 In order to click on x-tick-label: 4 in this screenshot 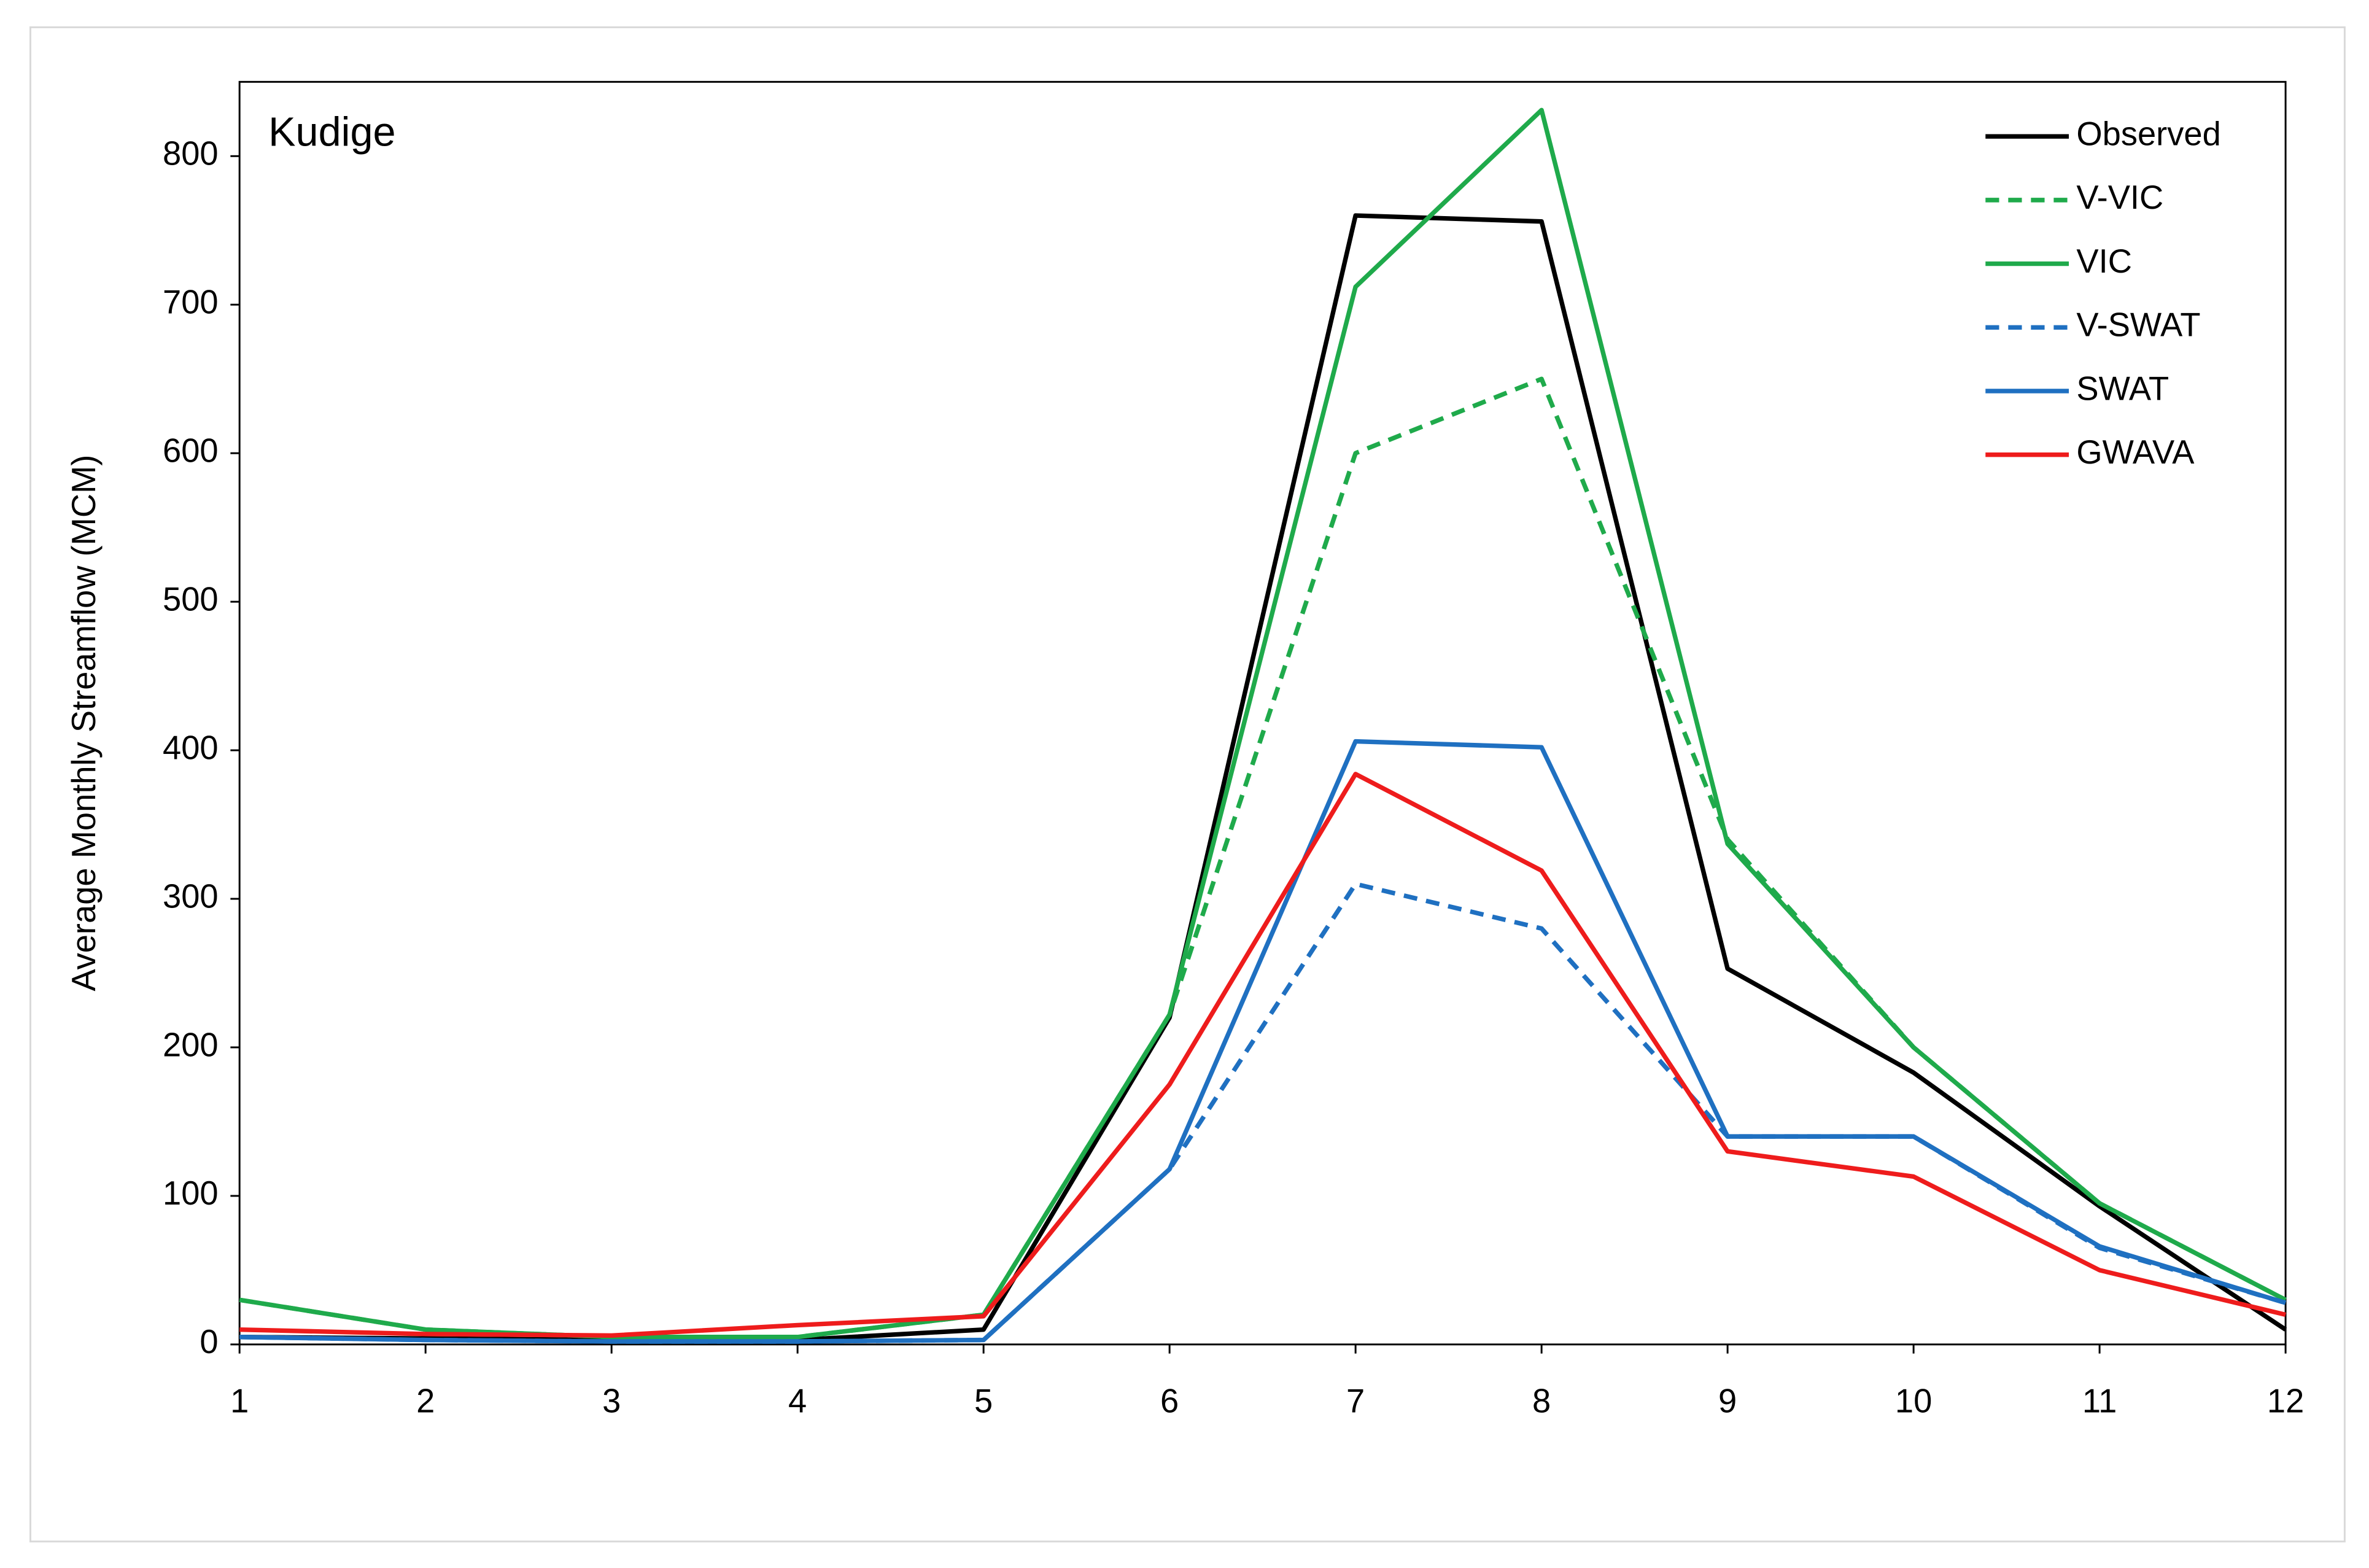, I will do `click(798, 1401)`.